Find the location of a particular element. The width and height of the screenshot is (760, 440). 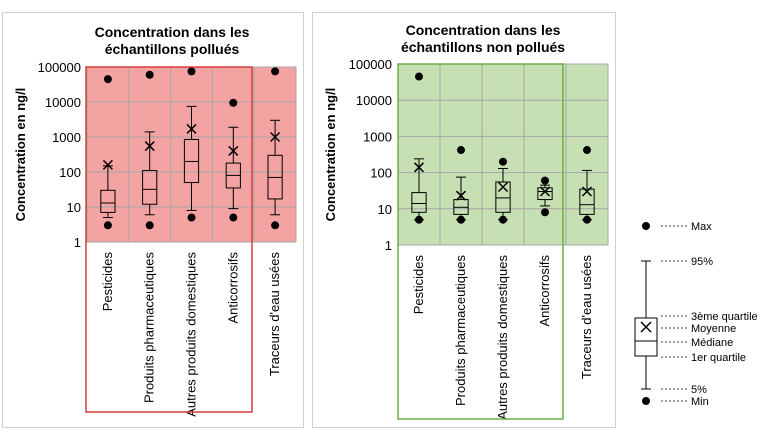

legend-min-point is located at coordinates (646, 401).